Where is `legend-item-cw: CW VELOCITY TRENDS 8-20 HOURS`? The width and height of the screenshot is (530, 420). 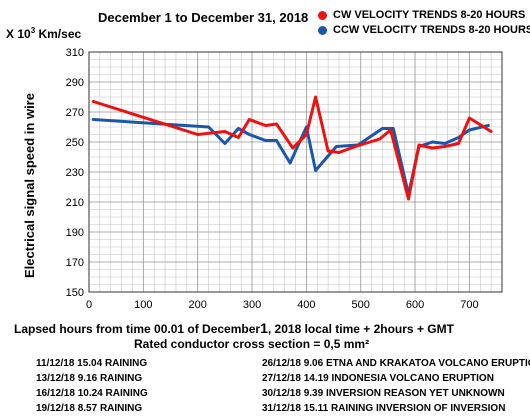
legend-item-cw: CW VELOCITY TRENDS 8-20 HOURS is located at coordinates (424, 15).